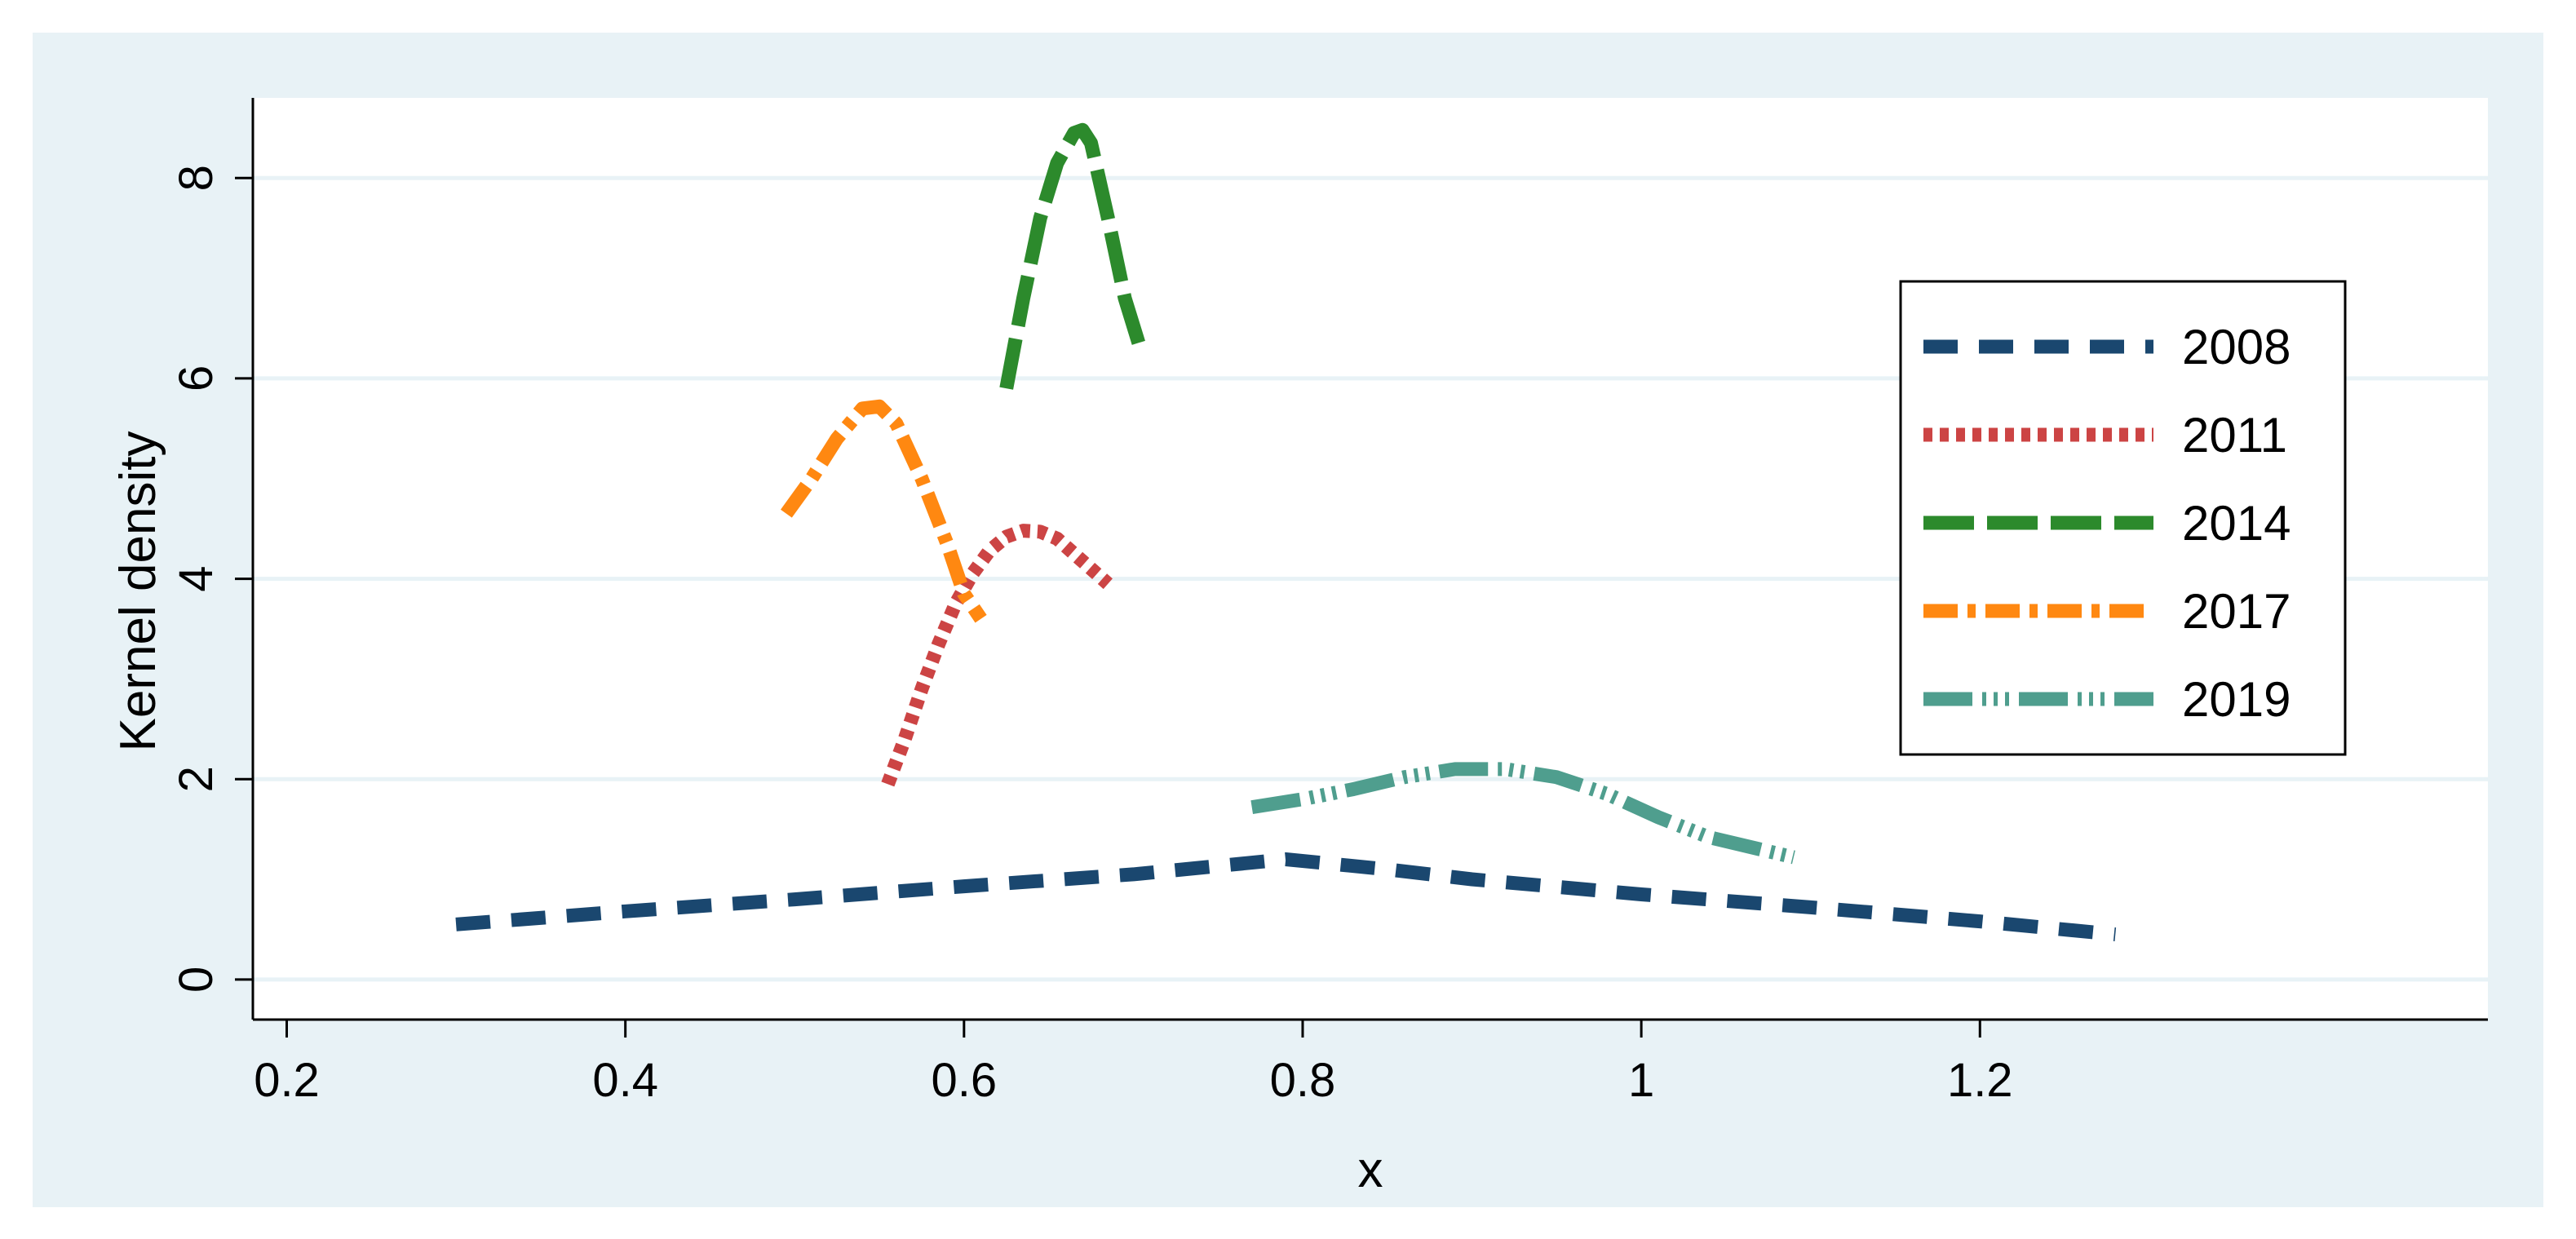  What do you see at coordinates (884, 511) in the screenshot?
I see `series-line-2017` at bounding box center [884, 511].